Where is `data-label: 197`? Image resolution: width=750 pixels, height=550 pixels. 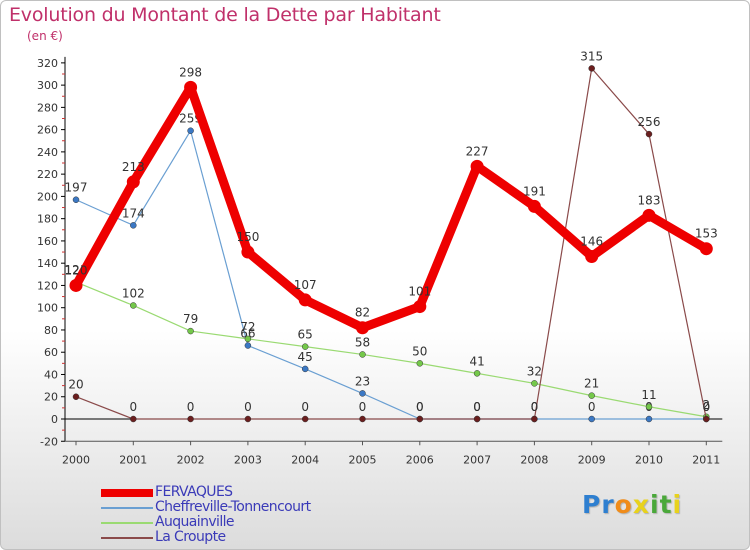 data-label: 197 is located at coordinates (76, 188).